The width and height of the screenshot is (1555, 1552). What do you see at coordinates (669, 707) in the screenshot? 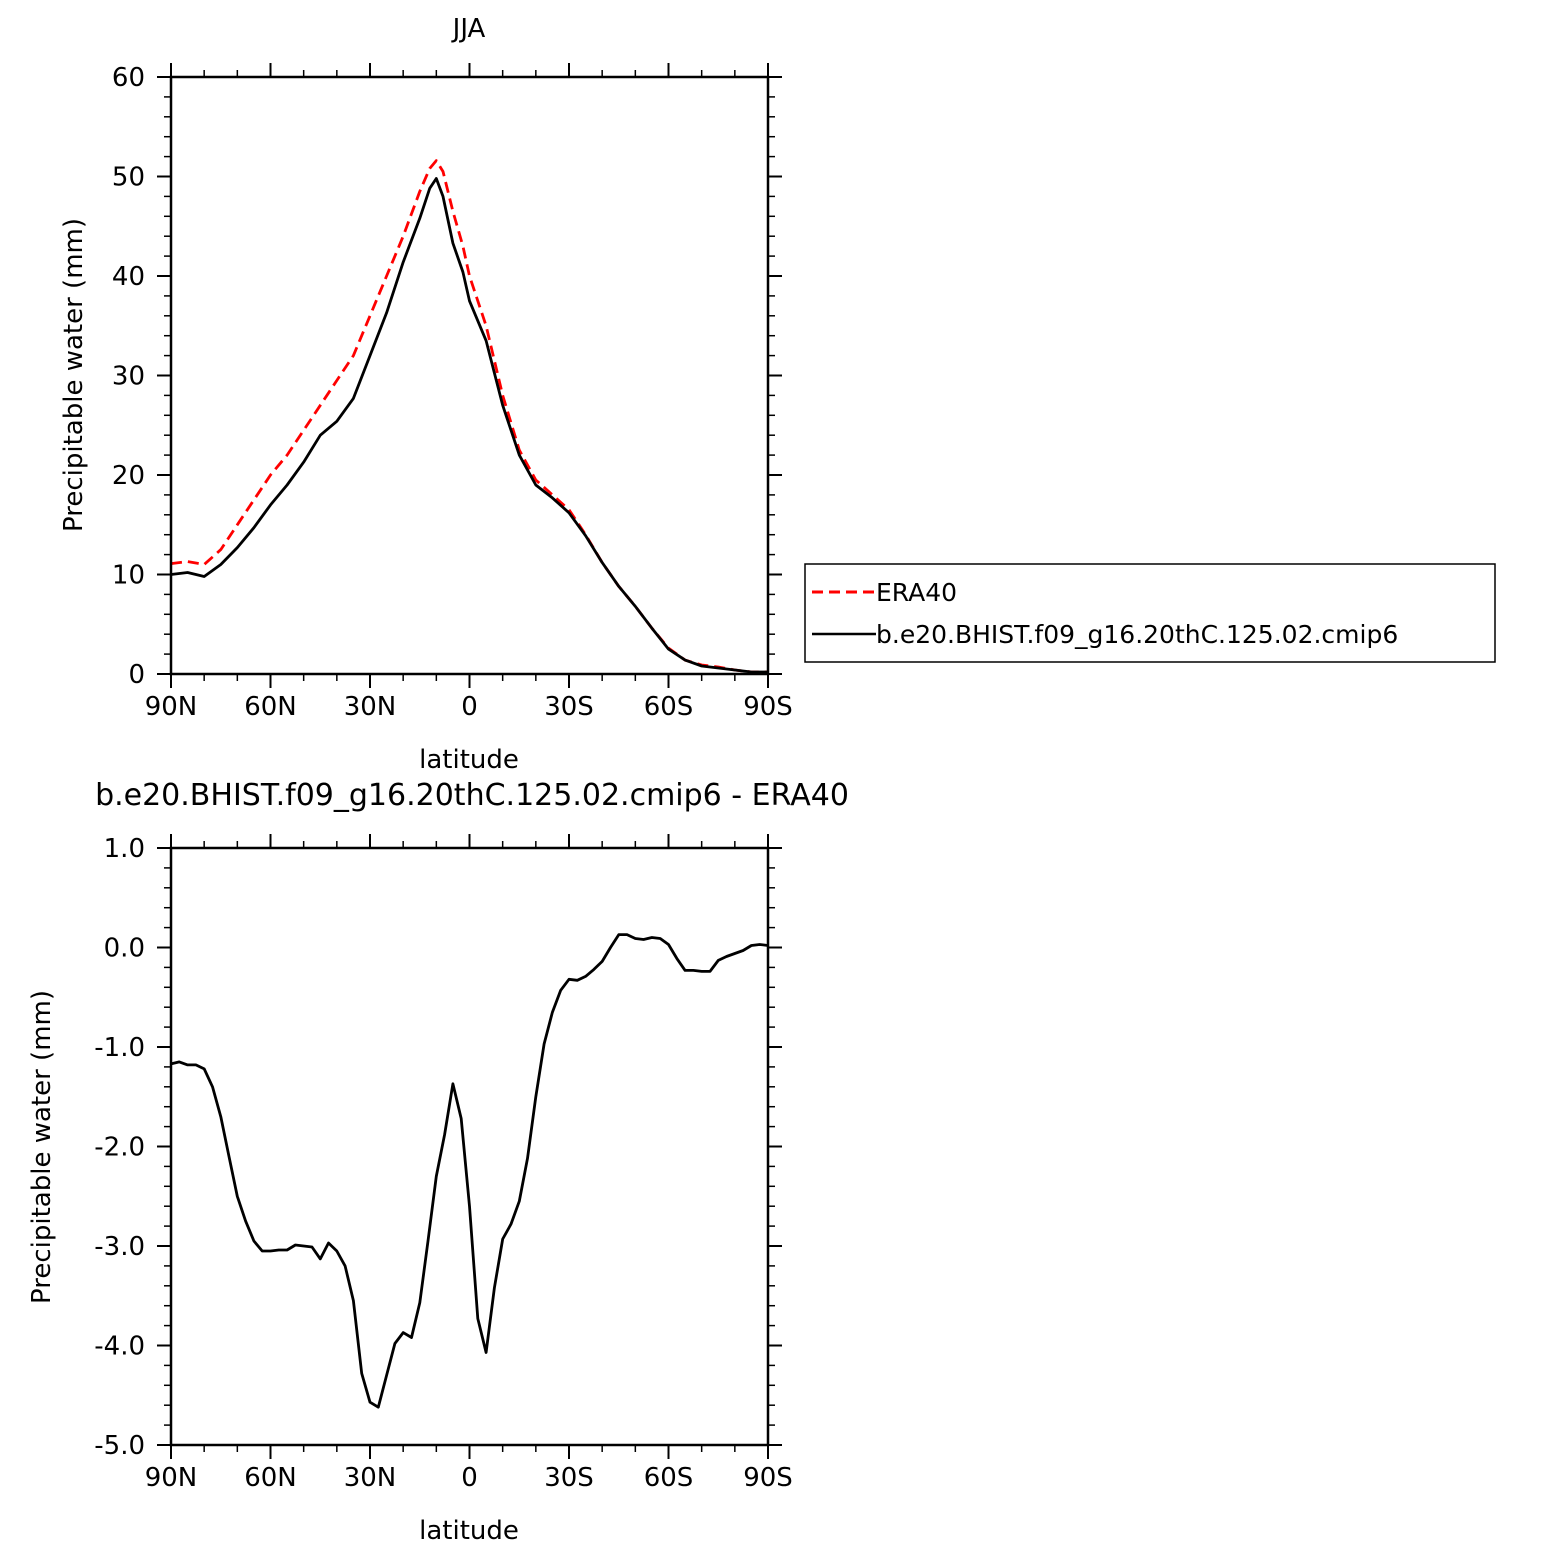
I see `top-x-tick-label: 60S` at bounding box center [669, 707].